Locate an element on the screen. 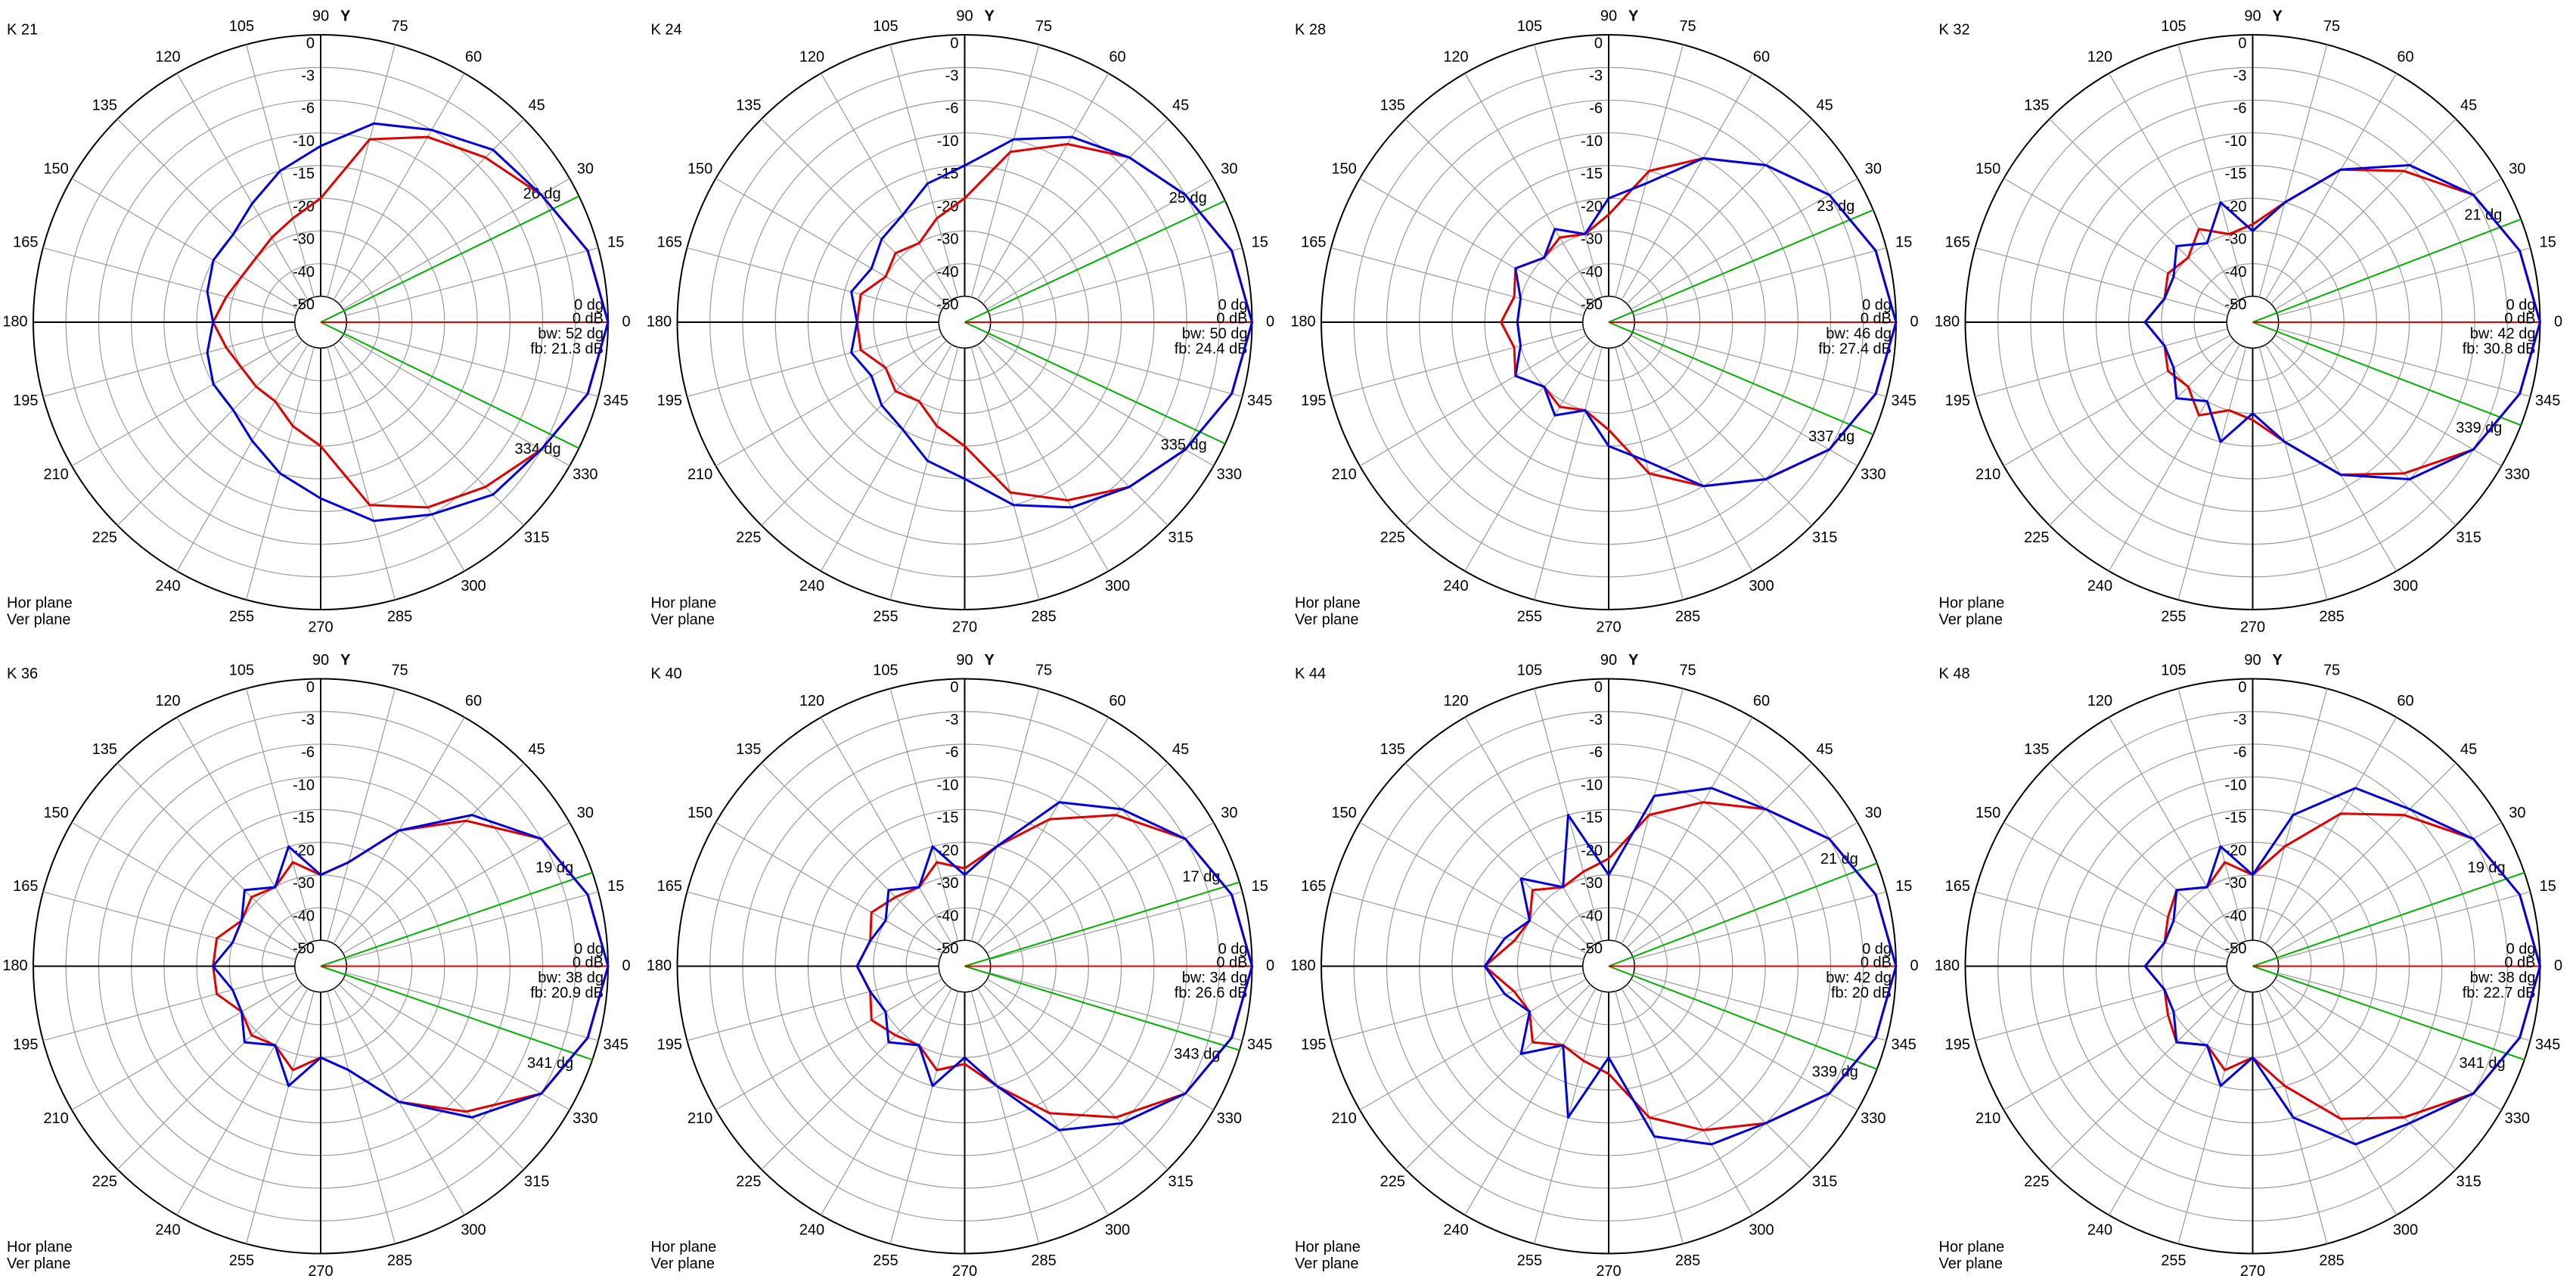 The width and height of the screenshot is (2576, 1288). radial-tick-label: -20 is located at coordinates (304, 206).